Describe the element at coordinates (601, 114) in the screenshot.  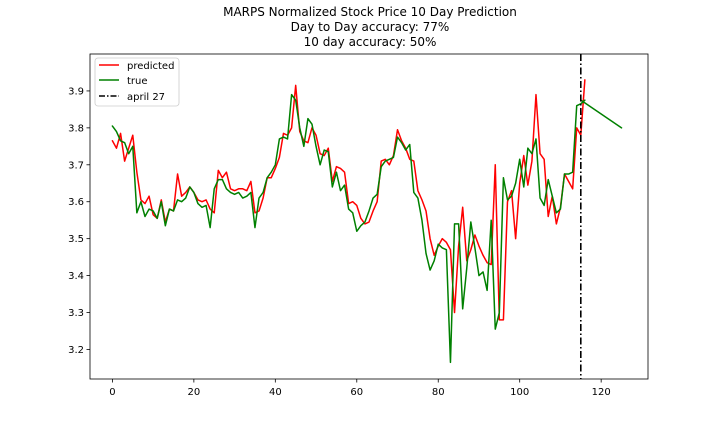
I see `series-line-true-forecast` at that location.